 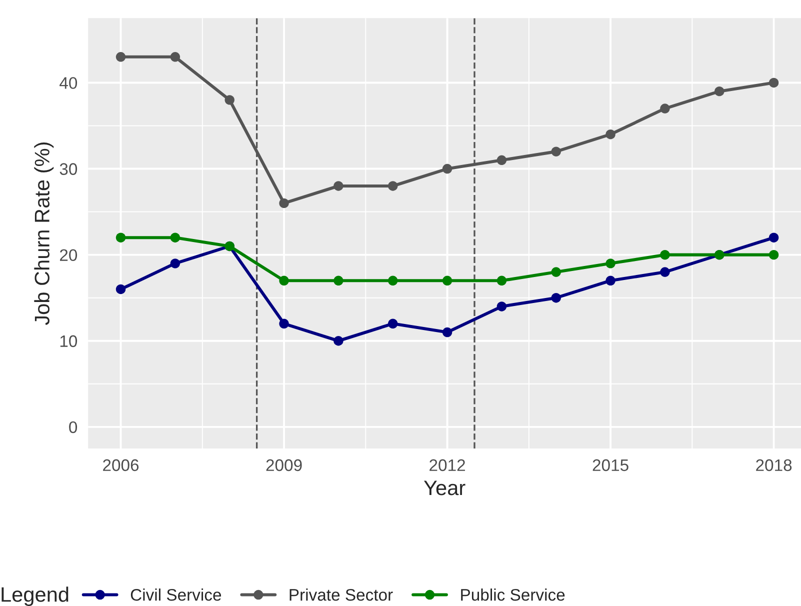 What do you see at coordinates (284, 465) in the screenshot?
I see `x-tick-label: 2009` at bounding box center [284, 465].